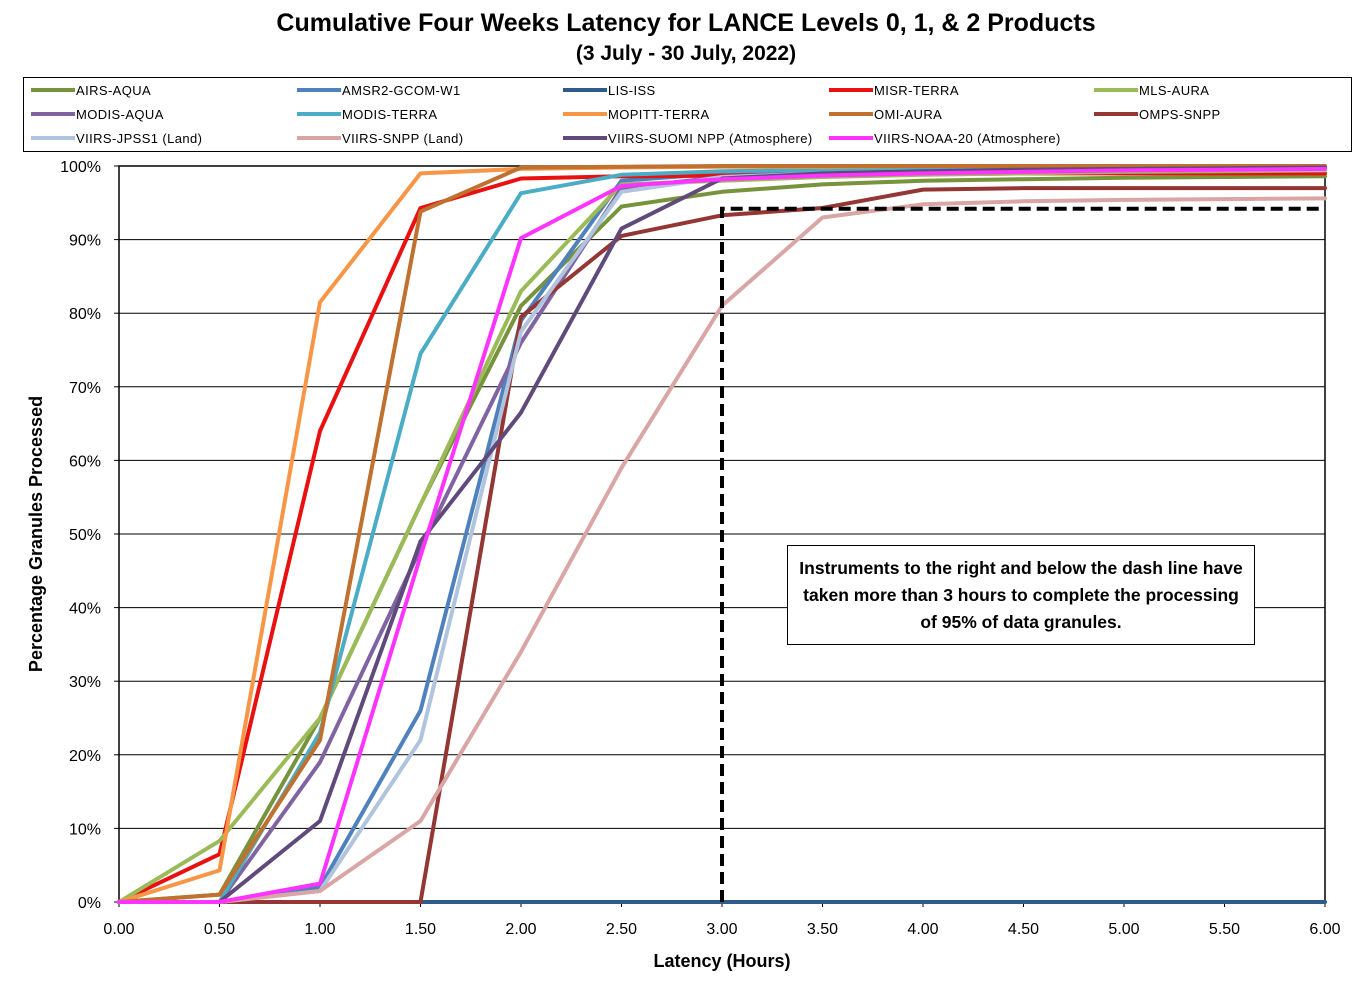  What do you see at coordinates (403, 138) in the screenshot?
I see `legend-label: VIIRS-SNPP (Land)` at bounding box center [403, 138].